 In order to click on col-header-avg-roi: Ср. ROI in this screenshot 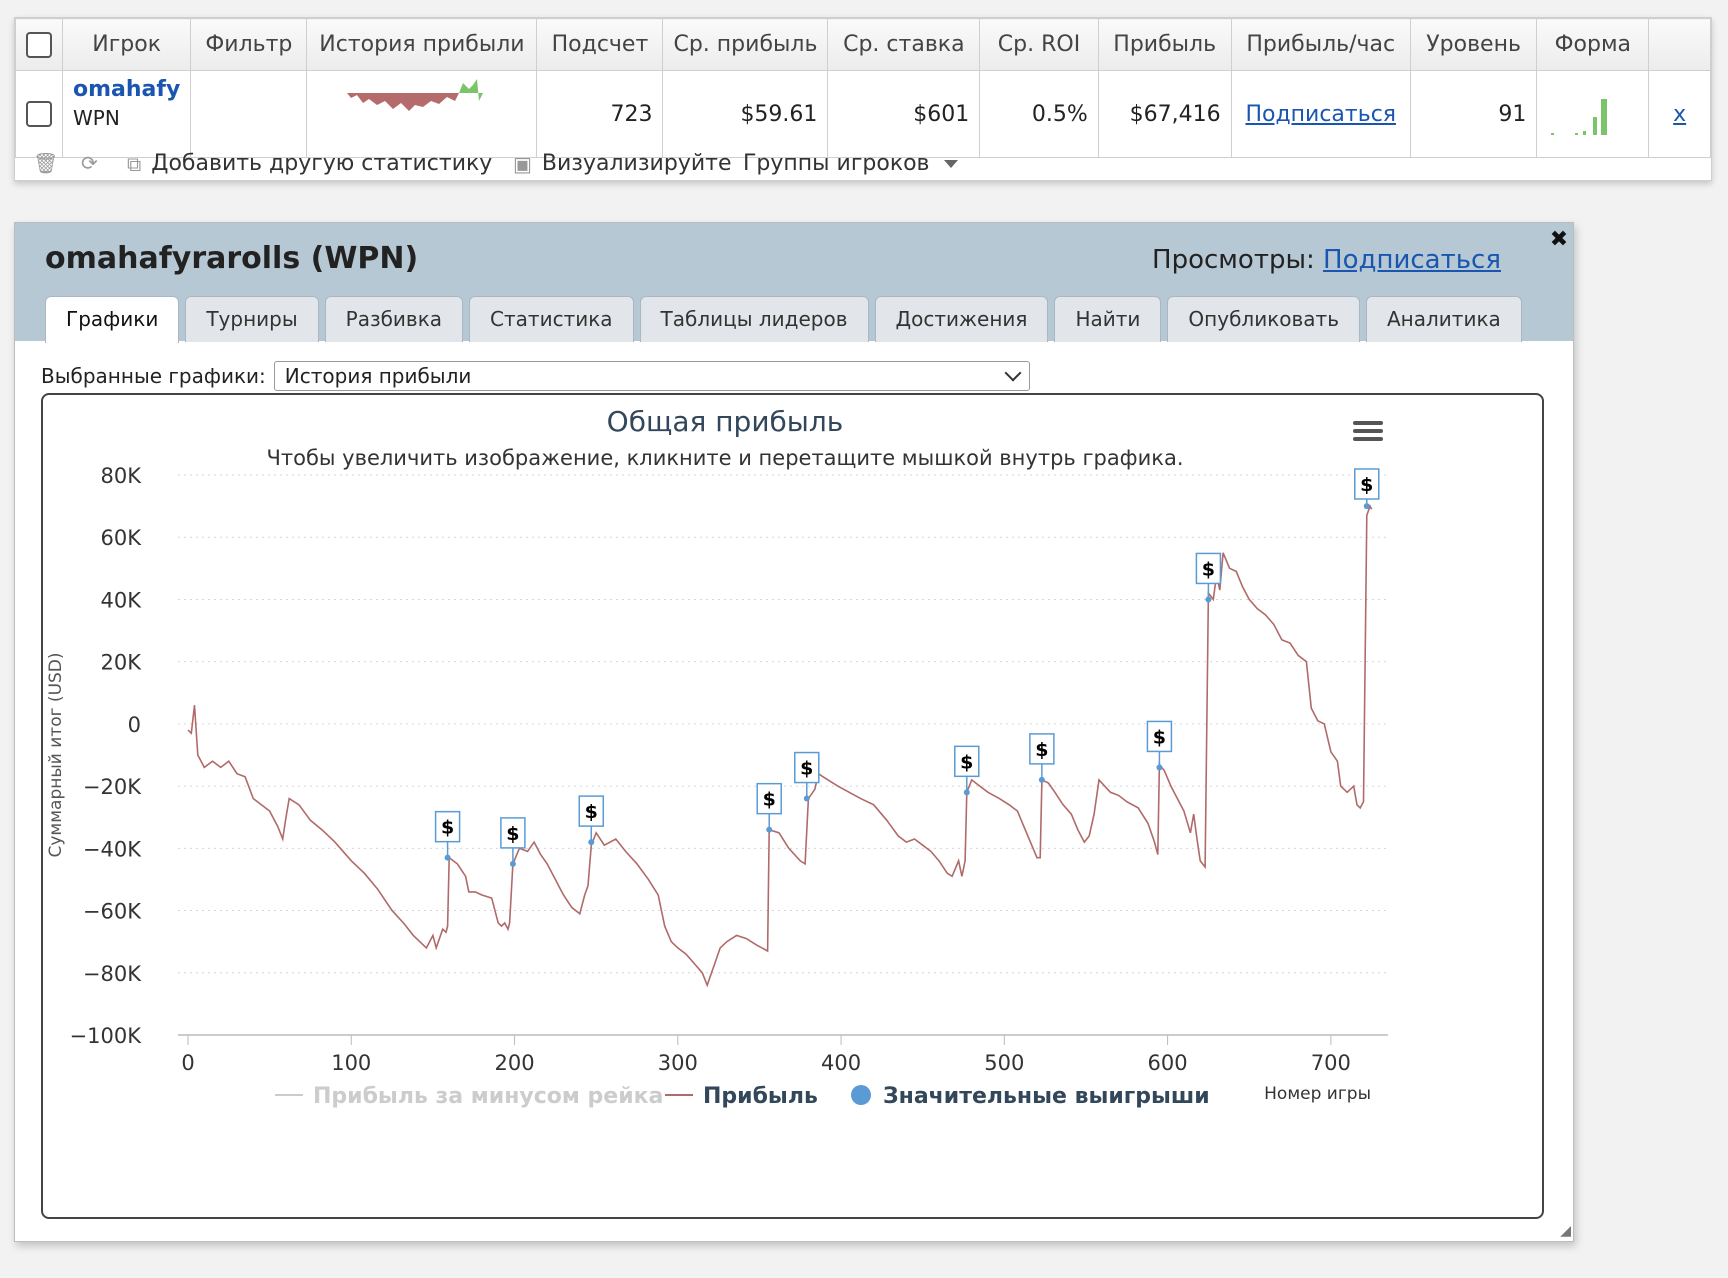, I will do `click(1039, 44)`.